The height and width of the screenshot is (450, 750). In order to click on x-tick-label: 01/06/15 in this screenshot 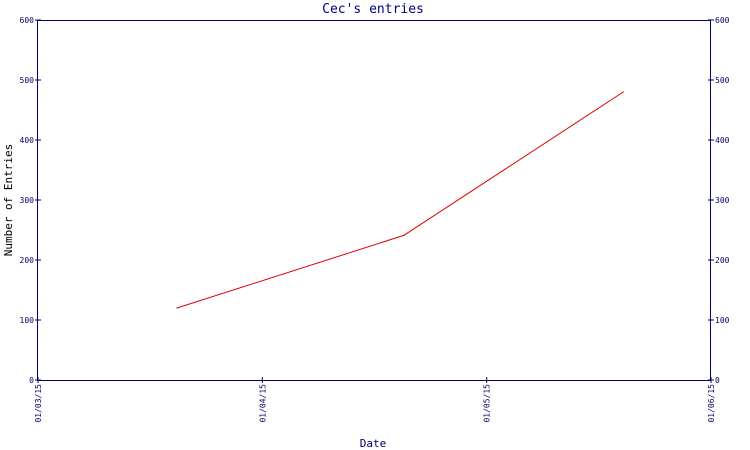, I will do `click(711, 403)`.